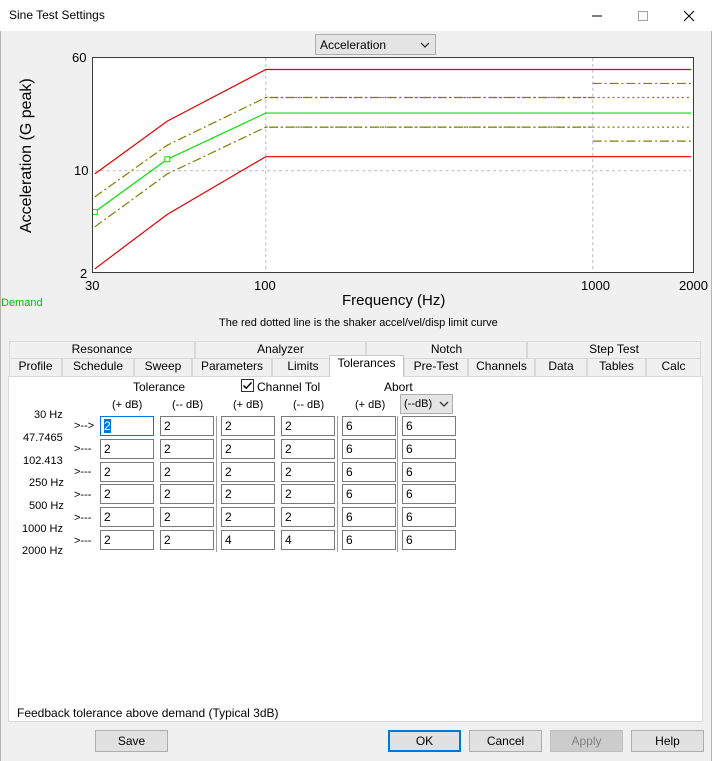 The image size is (712, 761). What do you see at coordinates (308, 540) in the screenshot?
I see `ch-minus-input-row-5: 4` at bounding box center [308, 540].